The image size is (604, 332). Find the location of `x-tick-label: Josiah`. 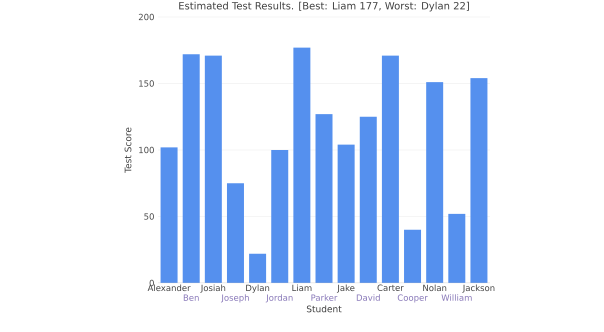

x-tick-label: Josiah is located at coordinates (213, 288).